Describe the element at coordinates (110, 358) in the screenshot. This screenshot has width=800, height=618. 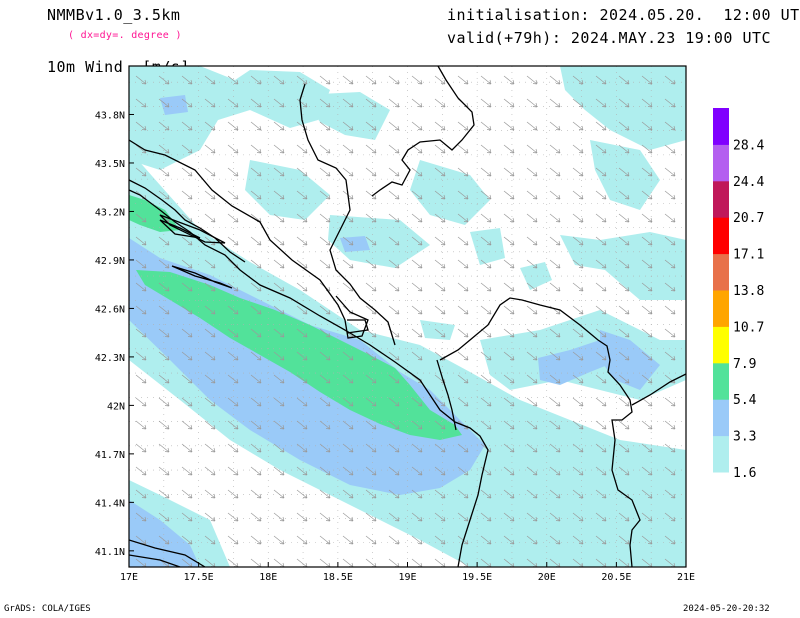
I see `lat-tick-label: 42.3N` at that location.